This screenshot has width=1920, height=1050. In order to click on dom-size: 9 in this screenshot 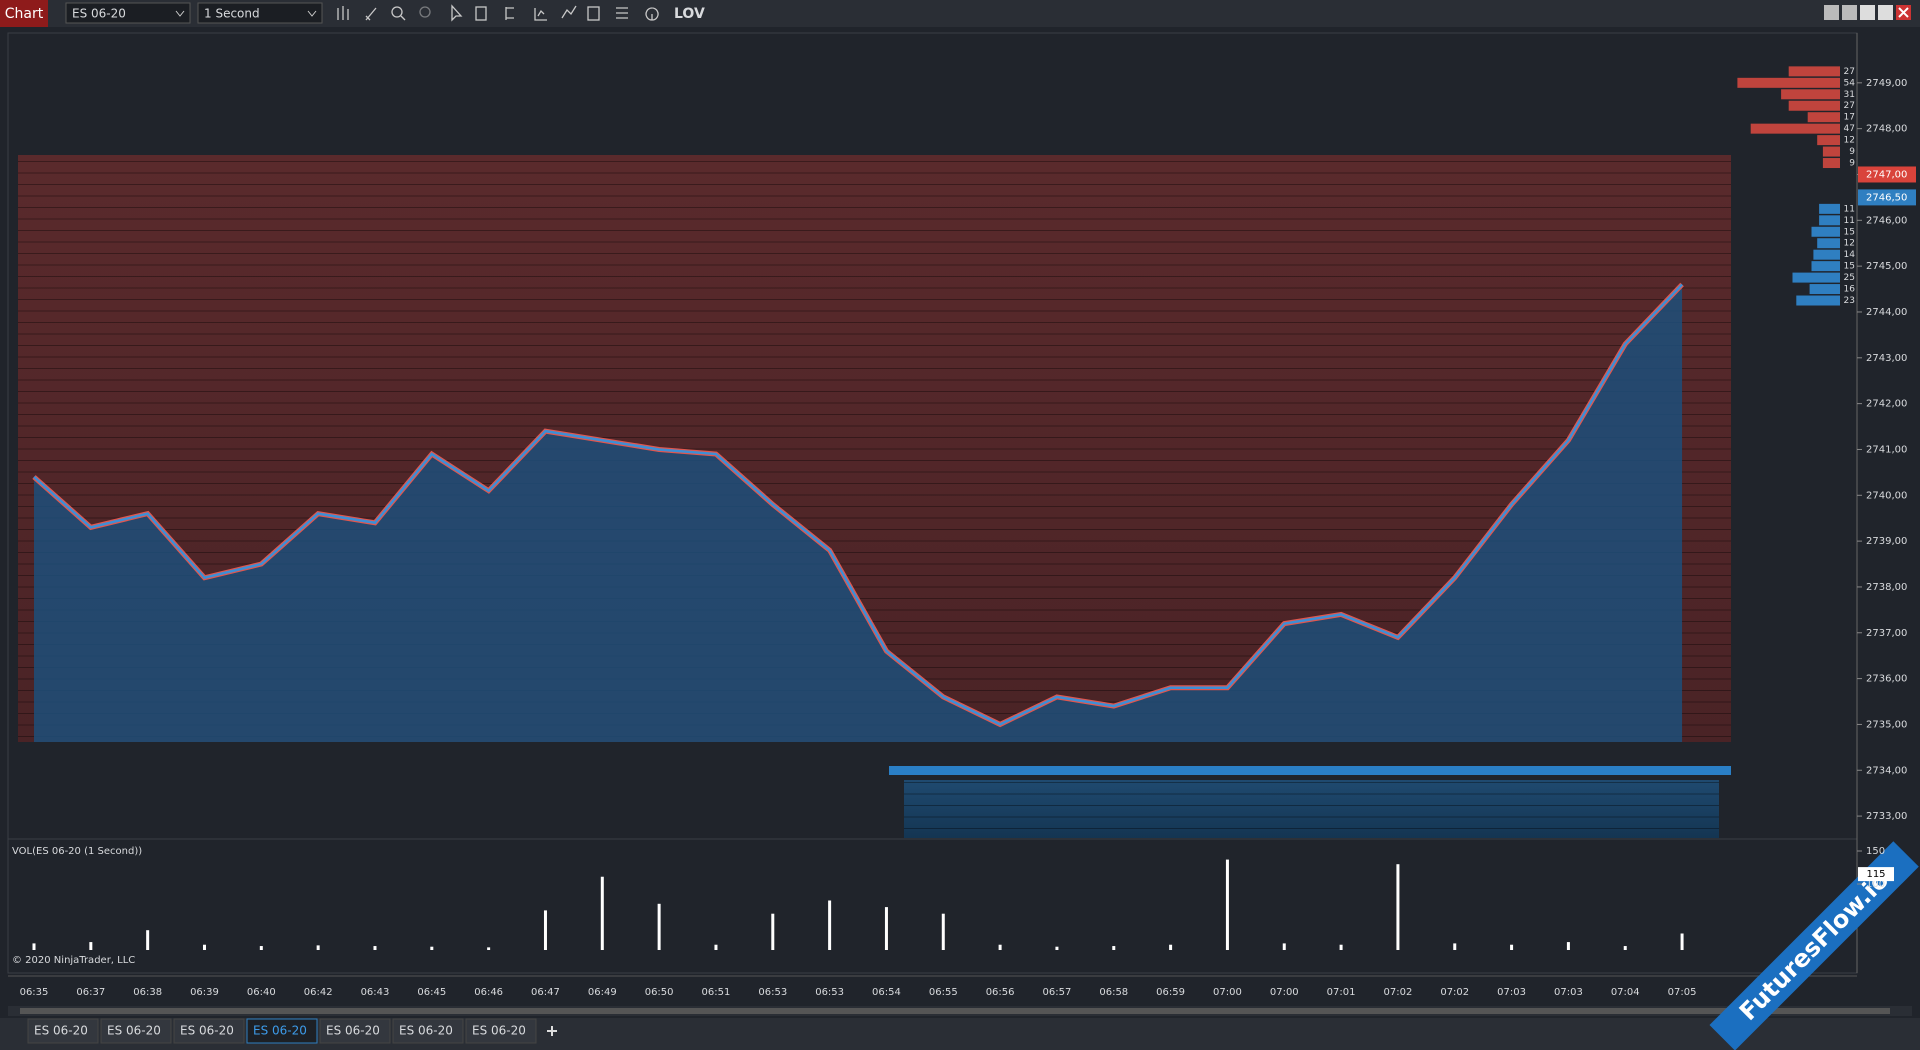, I will do `click(1852, 152)`.